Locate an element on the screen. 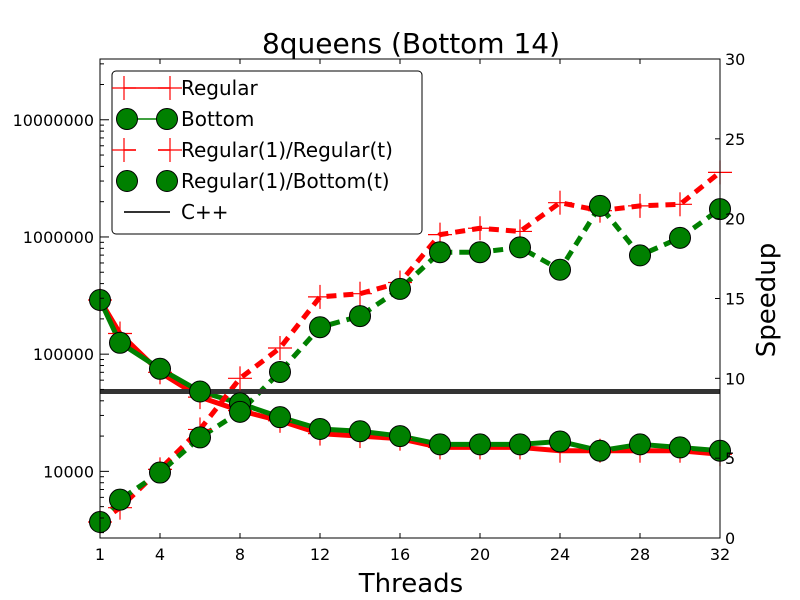 The height and width of the screenshot is (600, 800). x-tick-label: 28 is located at coordinates (640, 554).